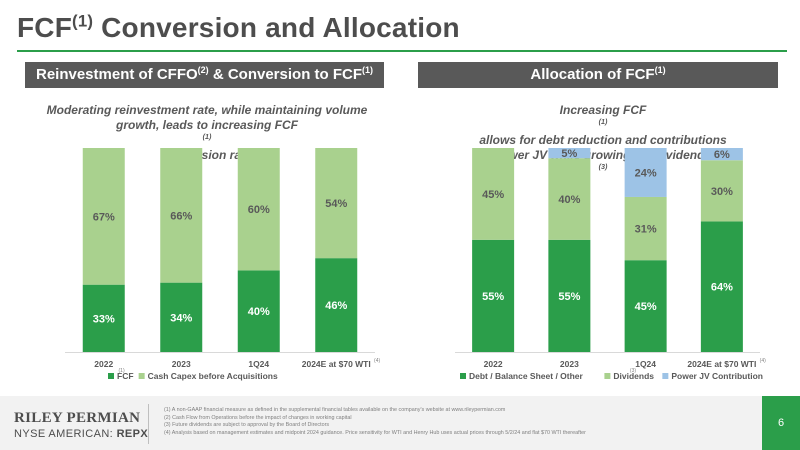  What do you see at coordinates (125, 376) in the screenshot?
I see `legend-label: FCF` at bounding box center [125, 376].